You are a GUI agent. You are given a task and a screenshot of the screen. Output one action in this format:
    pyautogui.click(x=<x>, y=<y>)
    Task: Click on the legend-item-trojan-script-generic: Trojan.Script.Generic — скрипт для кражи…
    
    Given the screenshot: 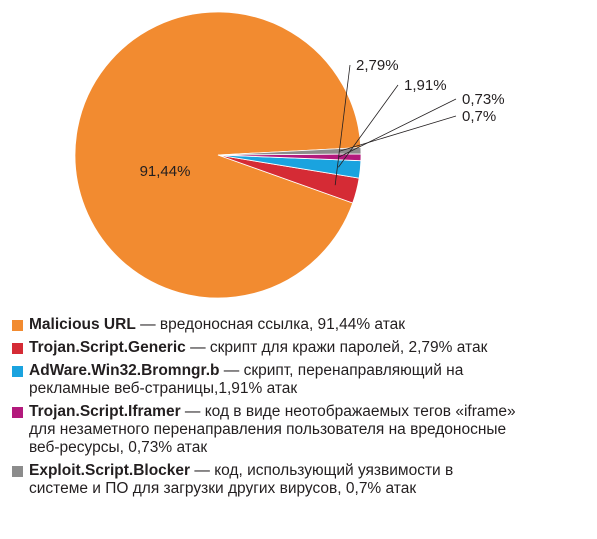 What is the action you would take?
    pyautogui.click(x=302, y=348)
    